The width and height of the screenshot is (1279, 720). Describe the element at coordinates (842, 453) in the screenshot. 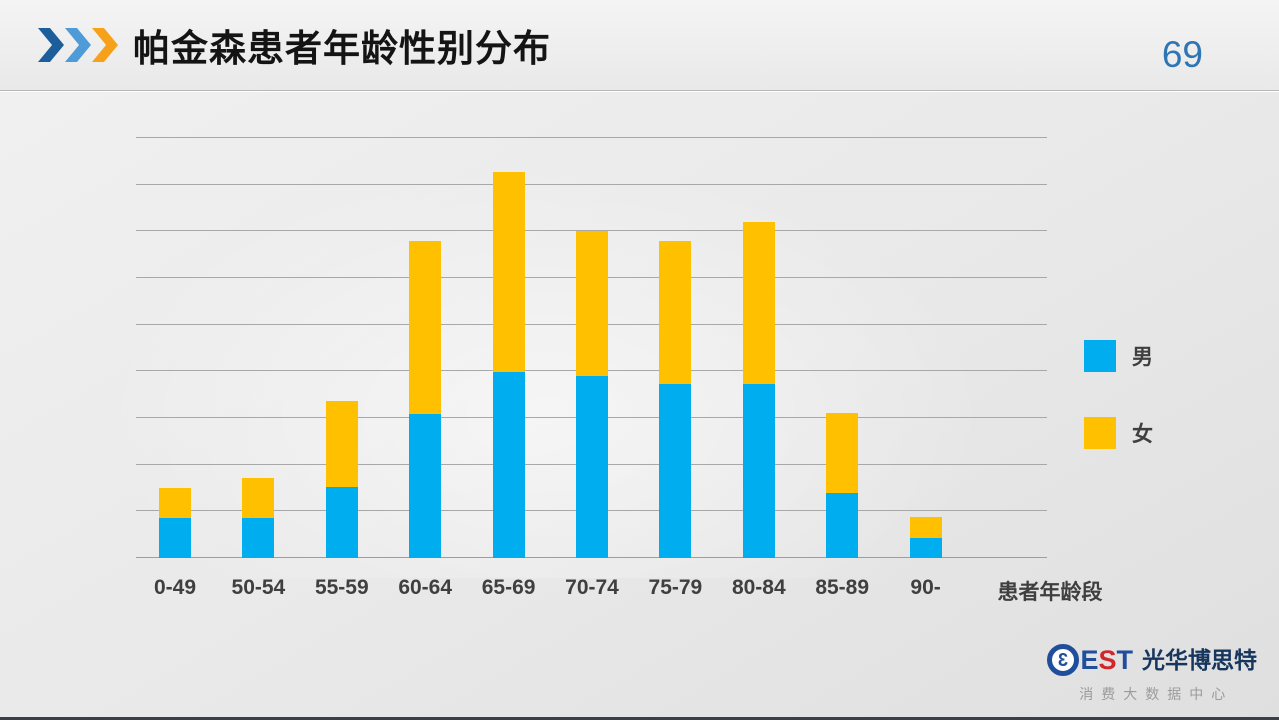

I see `bar-segment-女-85-89` at that location.